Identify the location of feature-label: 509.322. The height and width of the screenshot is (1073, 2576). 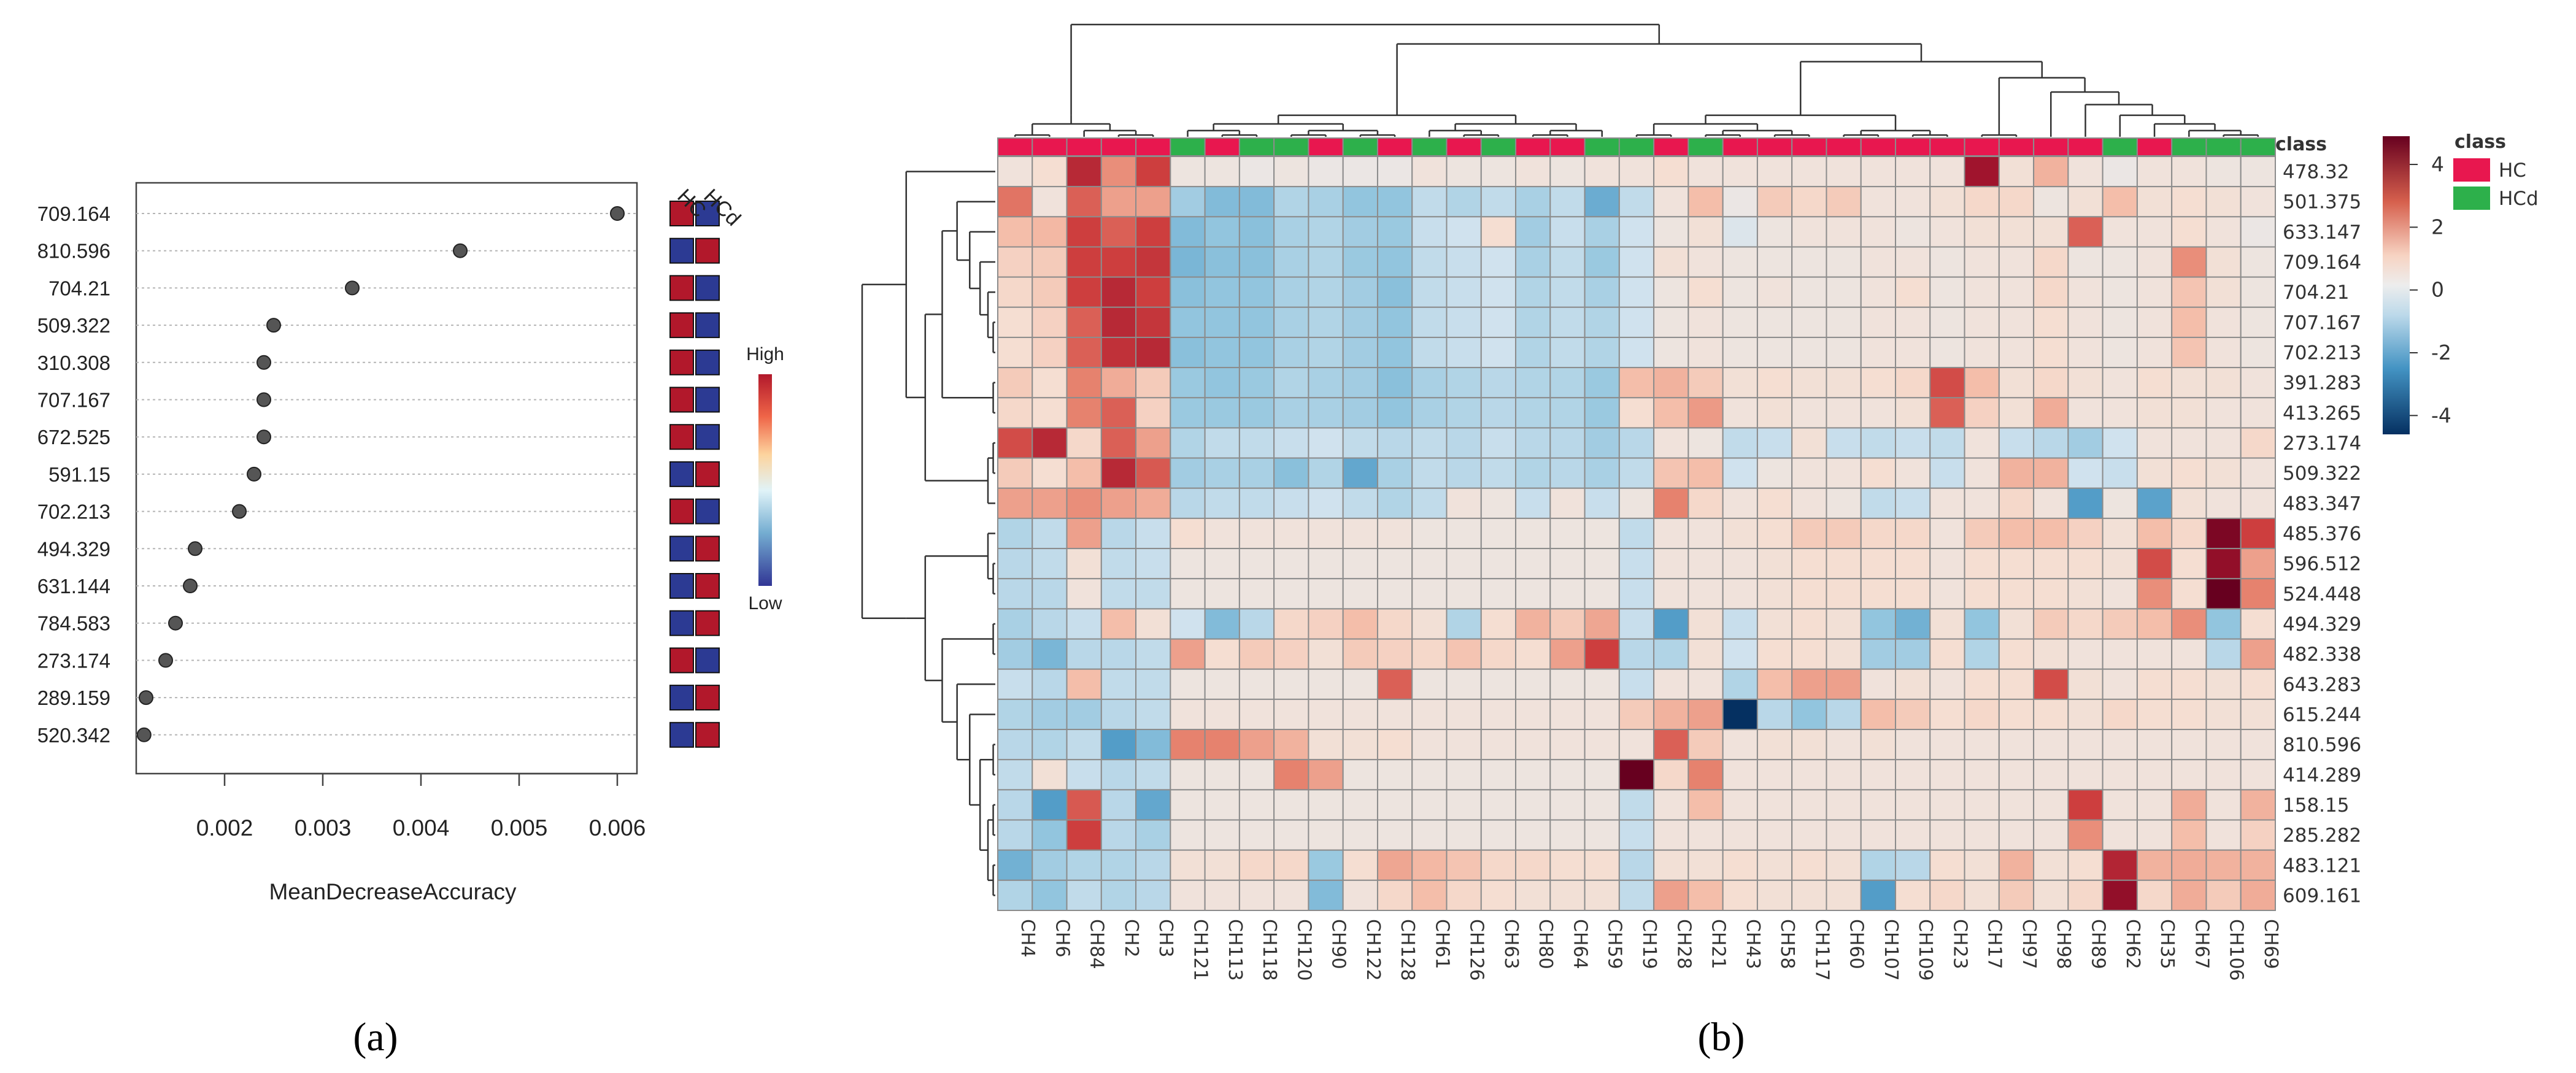
(73, 325).